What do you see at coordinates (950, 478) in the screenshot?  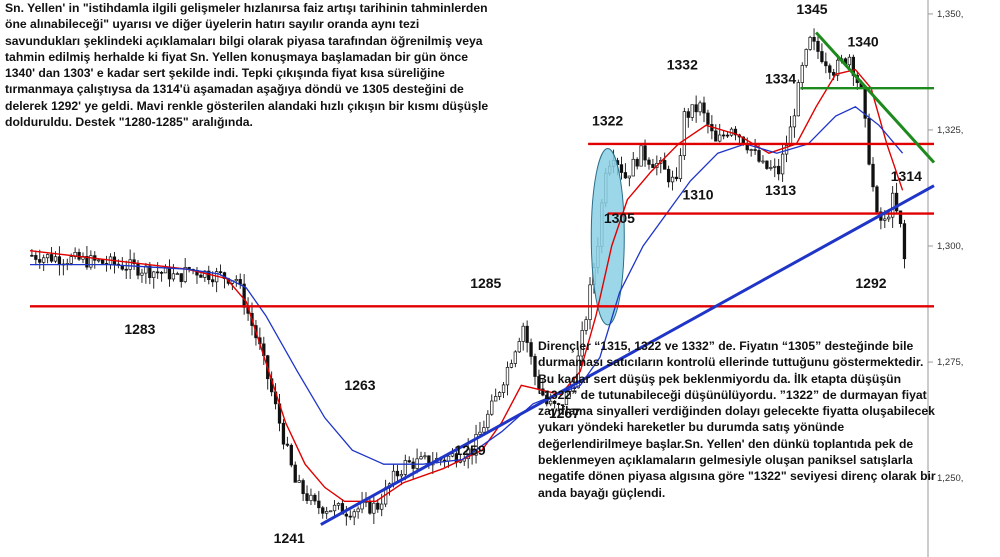 I see `y-tick-label: 1,250,` at bounding box center [950, 478].